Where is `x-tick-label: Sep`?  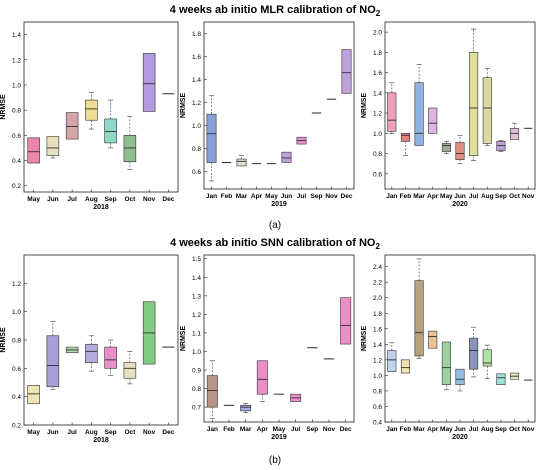
x-tick-label: Sep is located at coordinates (501, 429).